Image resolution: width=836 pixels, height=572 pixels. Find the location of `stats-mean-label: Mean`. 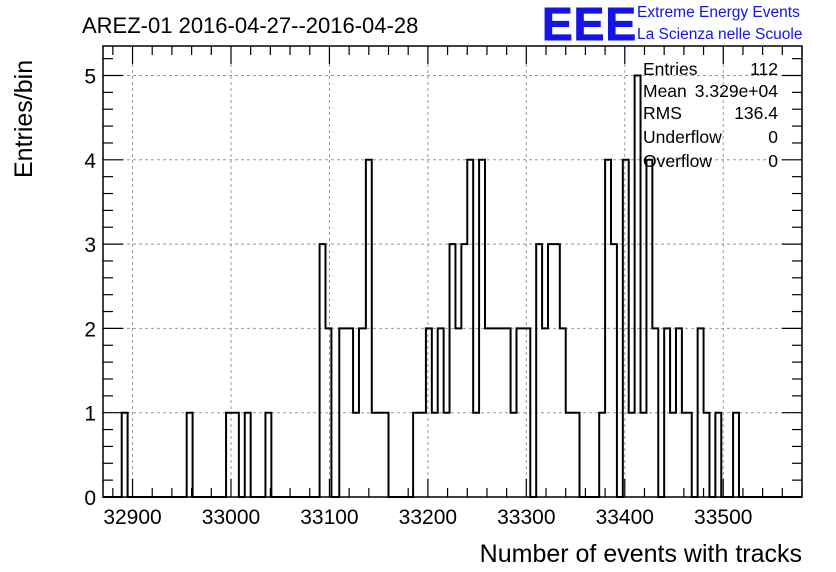

stats-mean-label: Mean is located at coordinates (665, 91).